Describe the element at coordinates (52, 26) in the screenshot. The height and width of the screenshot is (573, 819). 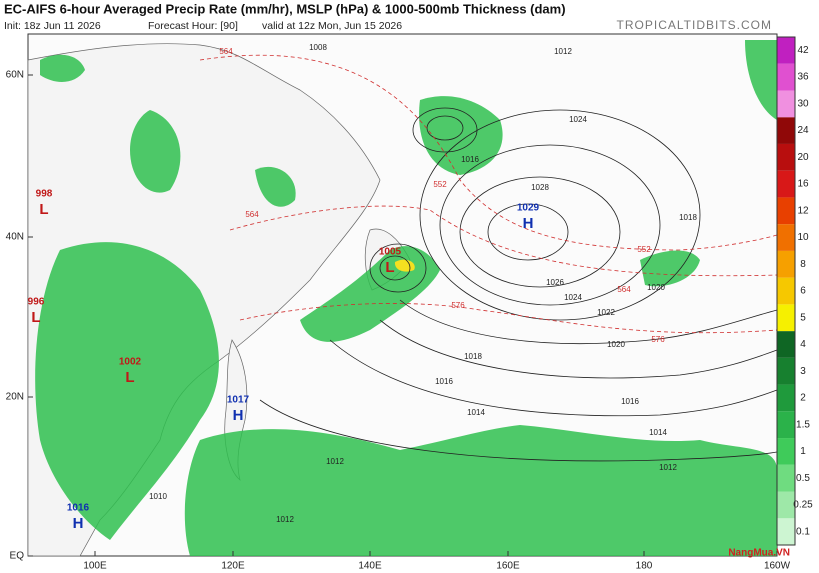
I see `init-time: Init: 18z Jun 11 2026` at that location.